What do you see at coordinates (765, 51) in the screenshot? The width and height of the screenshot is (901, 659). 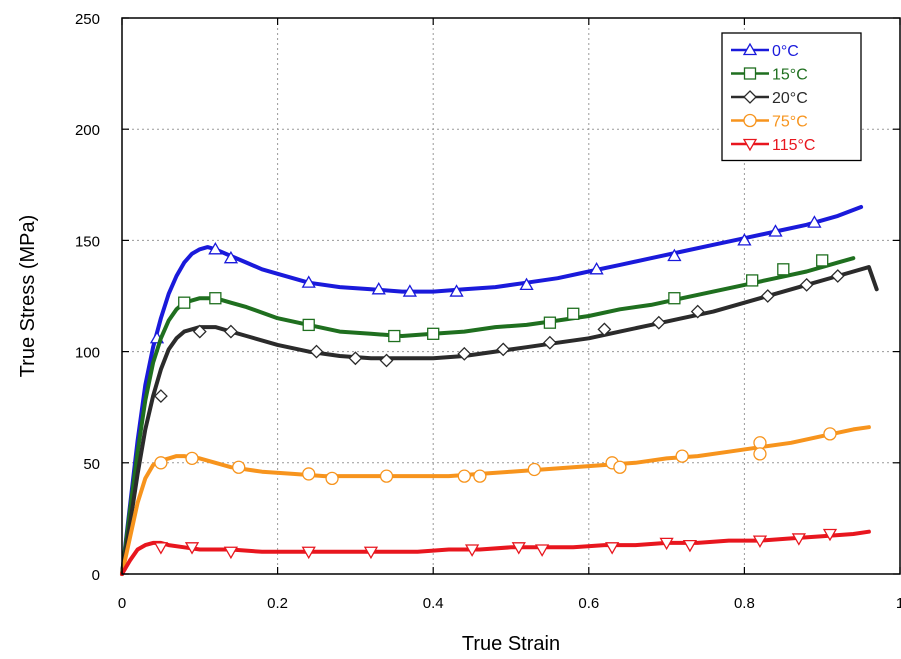 I see `legend-entry-0c: 0°C` at bounding box center [765, 51].